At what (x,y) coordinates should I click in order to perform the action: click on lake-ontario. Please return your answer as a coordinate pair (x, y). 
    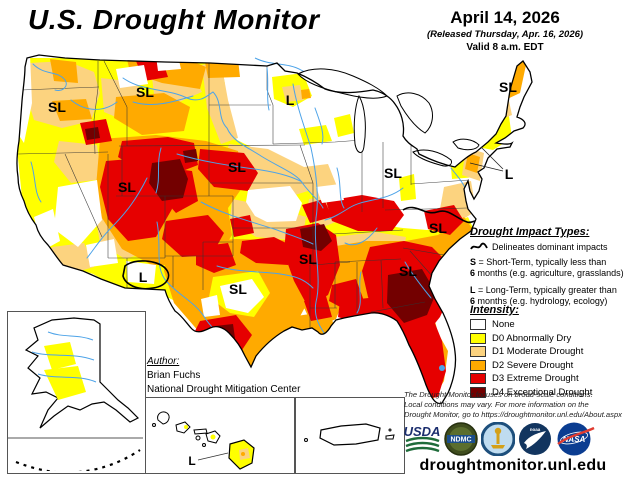
    Looking at the image, I should click on (466, 144).